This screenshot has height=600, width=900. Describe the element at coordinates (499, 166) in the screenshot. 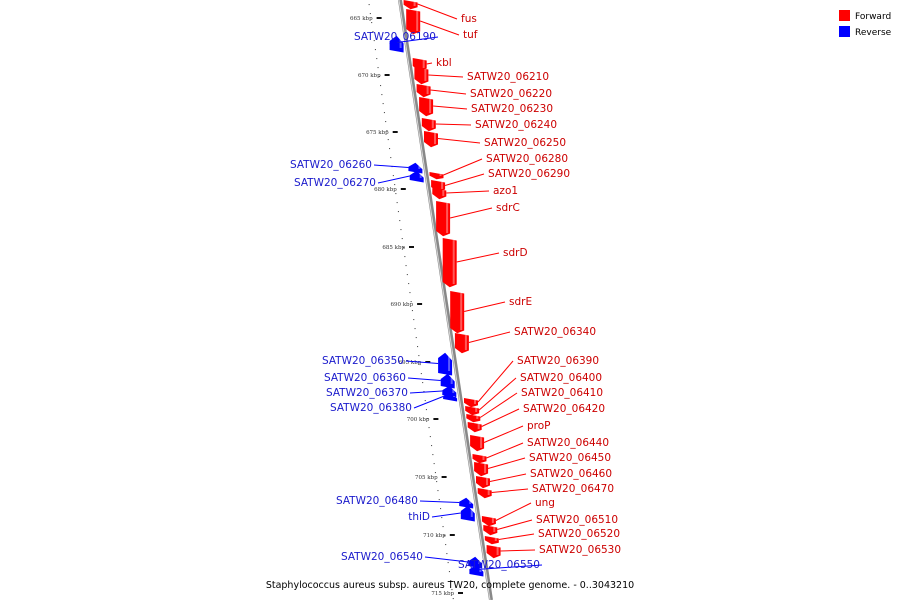

I see `gene-satw20-06280: SATW20_06280` at that location.